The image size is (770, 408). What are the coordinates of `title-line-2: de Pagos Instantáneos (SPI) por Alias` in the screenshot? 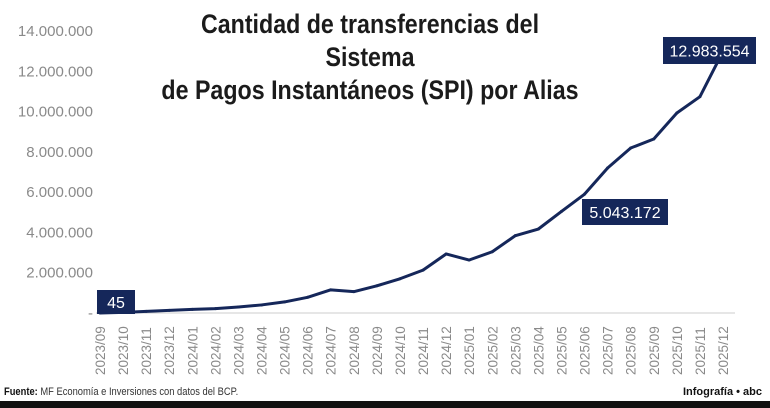 It's located at (370, 90).